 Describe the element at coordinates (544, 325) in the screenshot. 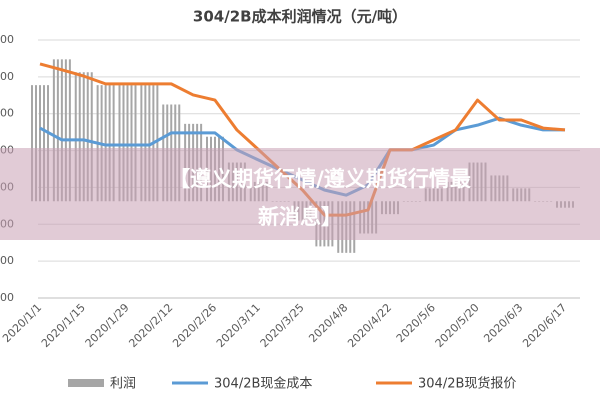

I see `x-tick-label: 2020/6/17` at that location.